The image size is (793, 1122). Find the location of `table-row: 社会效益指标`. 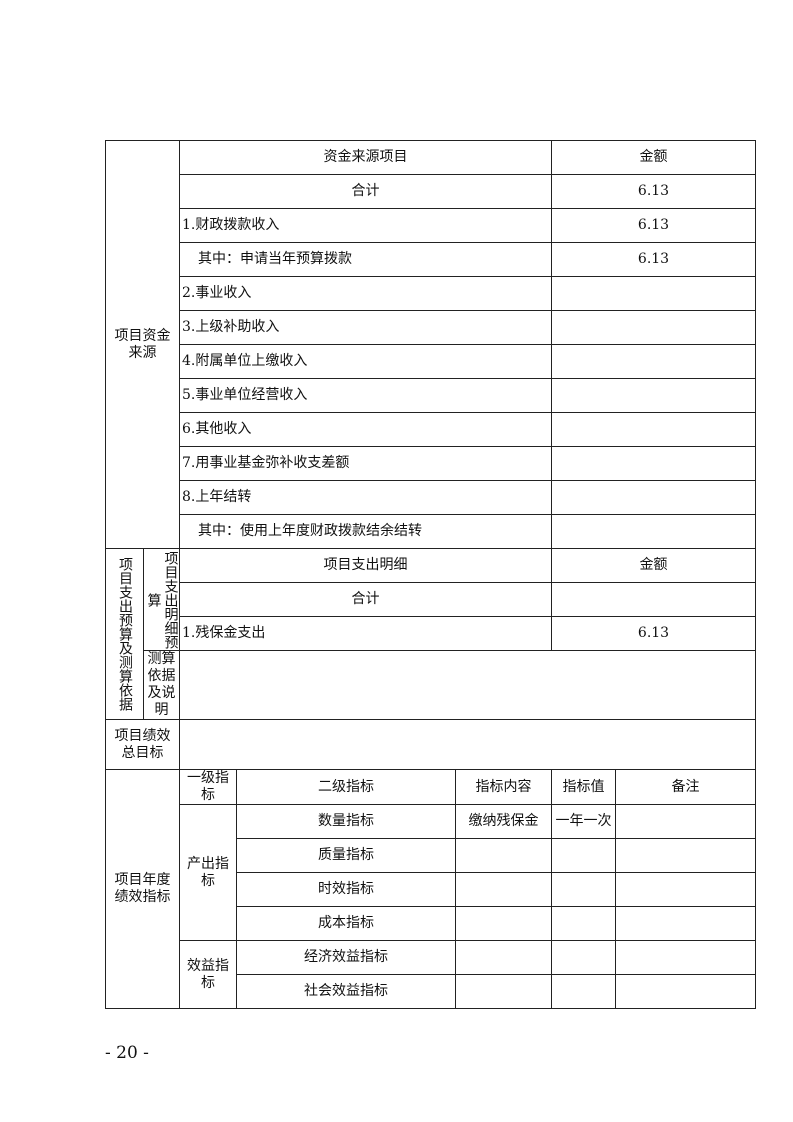

table-row: 社会效益指标 is located at coordinates (431, 991).